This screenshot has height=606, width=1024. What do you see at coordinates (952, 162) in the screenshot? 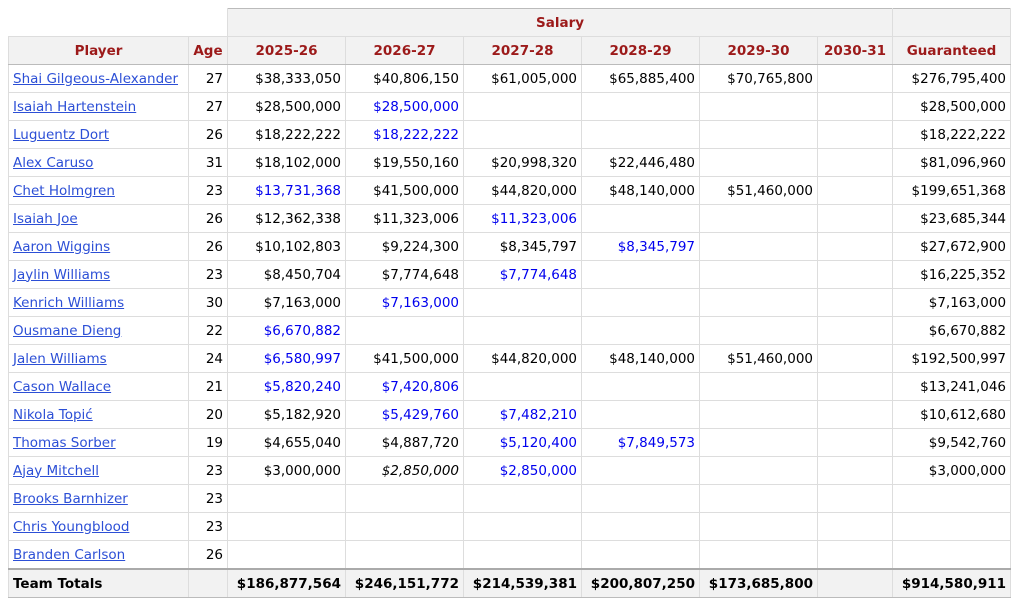
I see `salary-cell: $81,096,960` at bounding box center [952, 162].